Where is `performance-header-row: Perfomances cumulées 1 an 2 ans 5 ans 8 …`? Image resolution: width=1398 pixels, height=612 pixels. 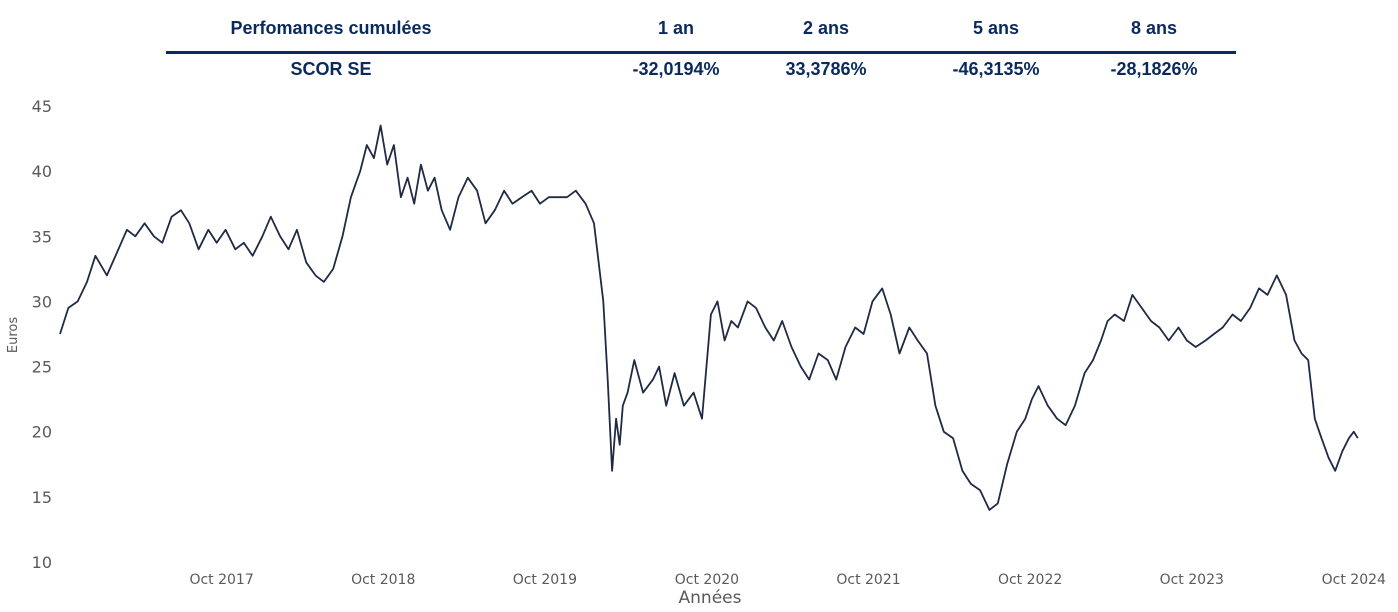
performance-header-row: Perfomances cumulées 1 an 2 ans 5 ans 8 … is located at coordinates (701, 28).